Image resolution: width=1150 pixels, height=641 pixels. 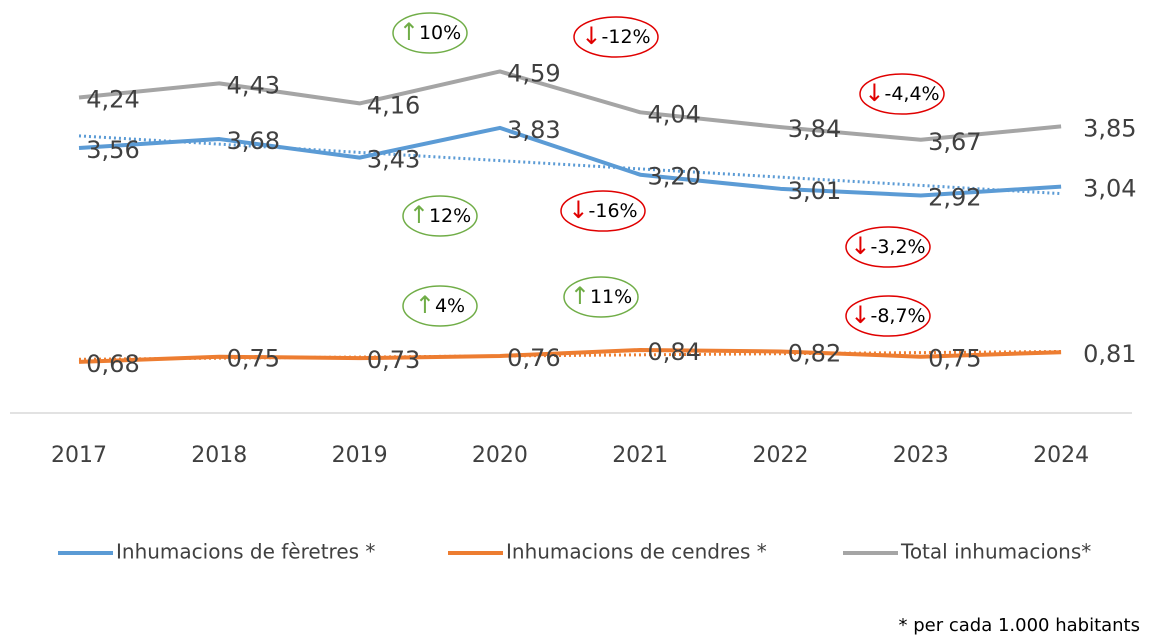 What do you see at coordinates (112, 364) in the screenshot?
I see `data-label: 0,68` at bounding box center [112, 364].